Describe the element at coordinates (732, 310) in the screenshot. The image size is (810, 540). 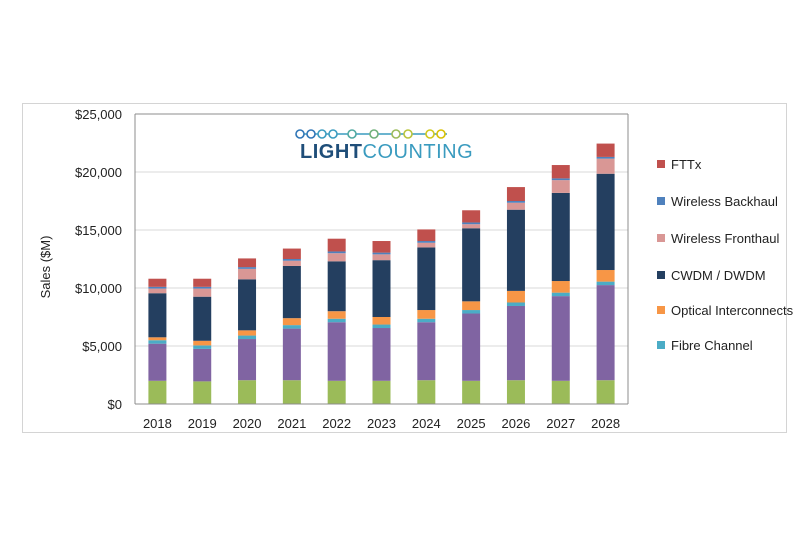
I see `legend-label: Optical Interconnects` at that location.